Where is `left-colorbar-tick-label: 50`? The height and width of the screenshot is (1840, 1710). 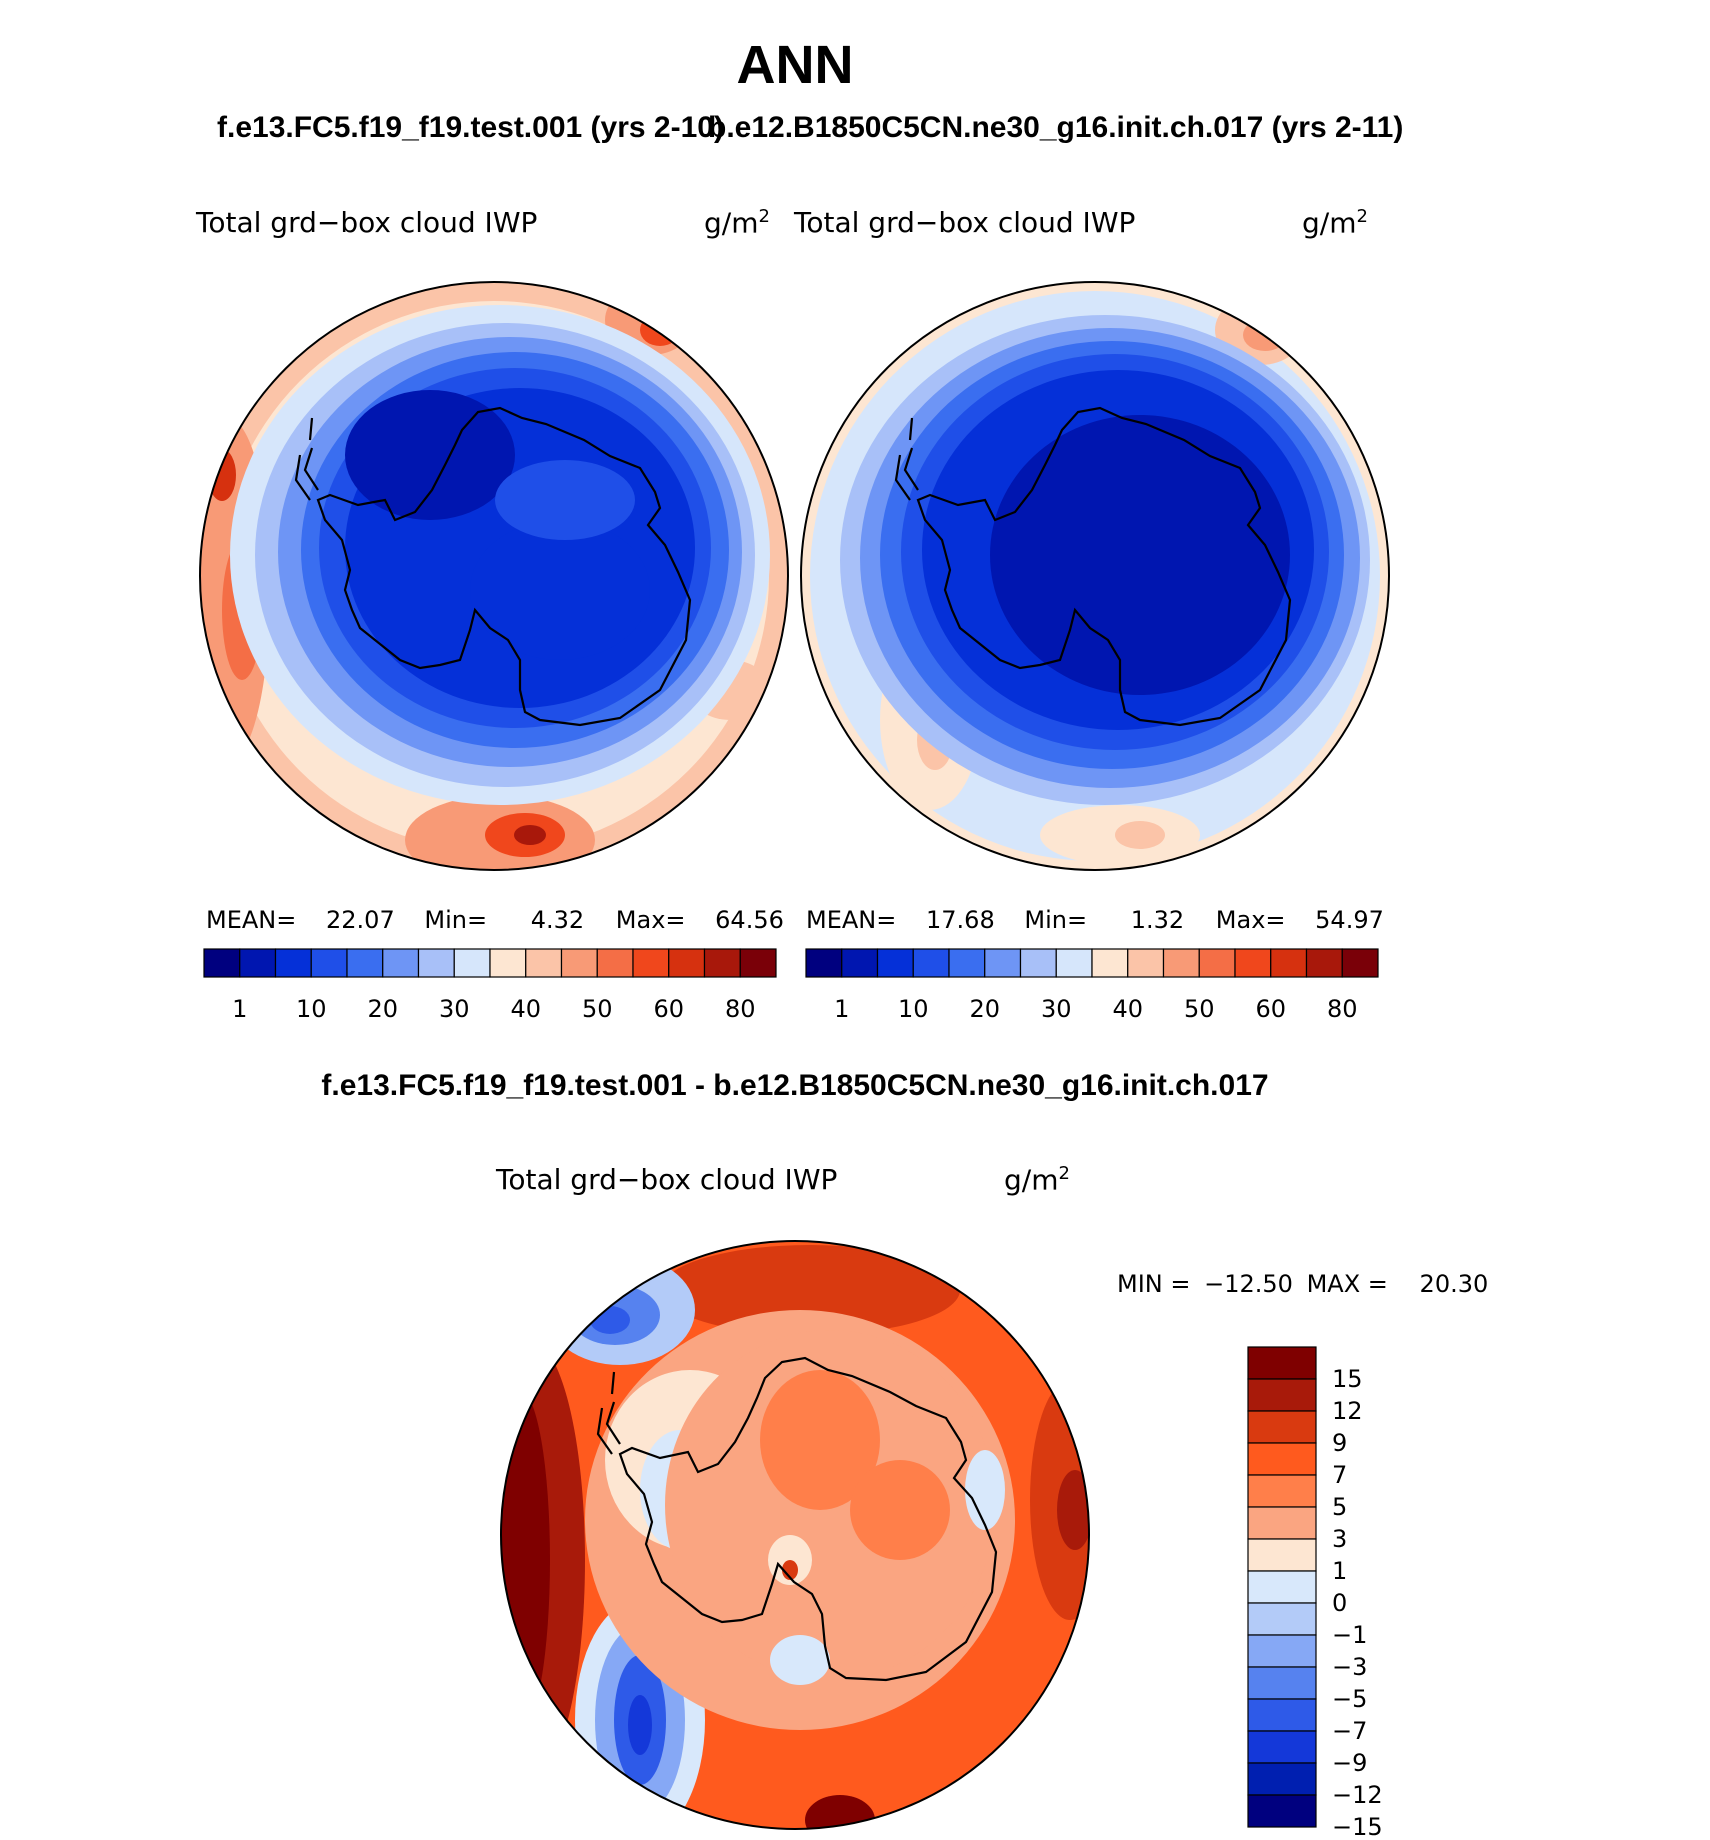 left-colorbar-tick-label: 50 is located at coordinates (597, 1009).